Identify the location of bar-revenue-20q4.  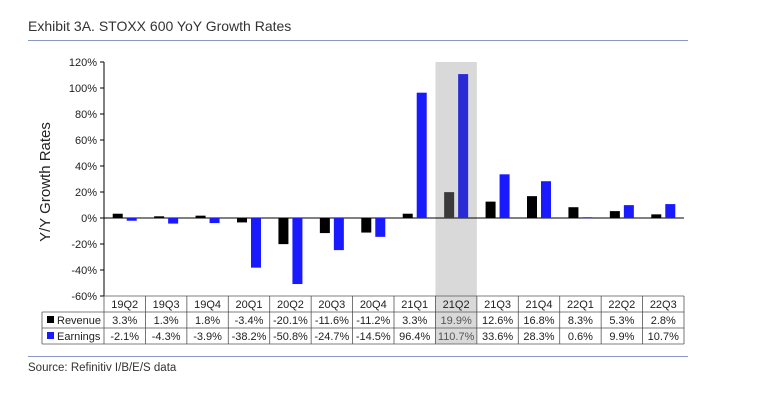
(366, 225).